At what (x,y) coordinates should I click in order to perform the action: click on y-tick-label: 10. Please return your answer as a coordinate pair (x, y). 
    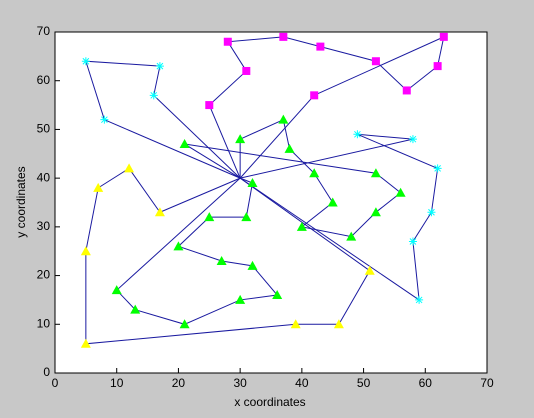
    Looking at the image, I should click on (44, 323).